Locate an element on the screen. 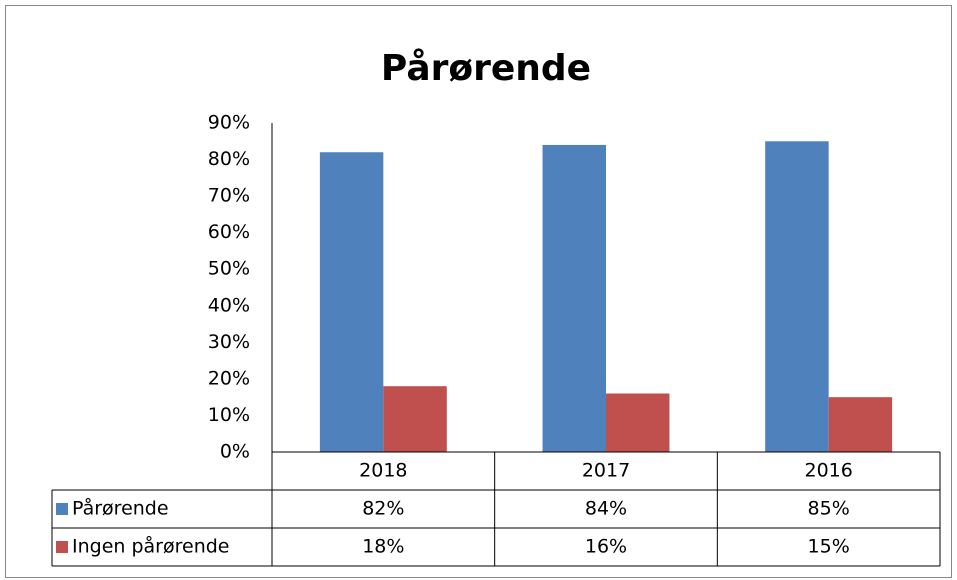 Image resolution: width=957 pixels, height=580 pixels. y-tick-label: 30% is located at coordinates (229, 342).